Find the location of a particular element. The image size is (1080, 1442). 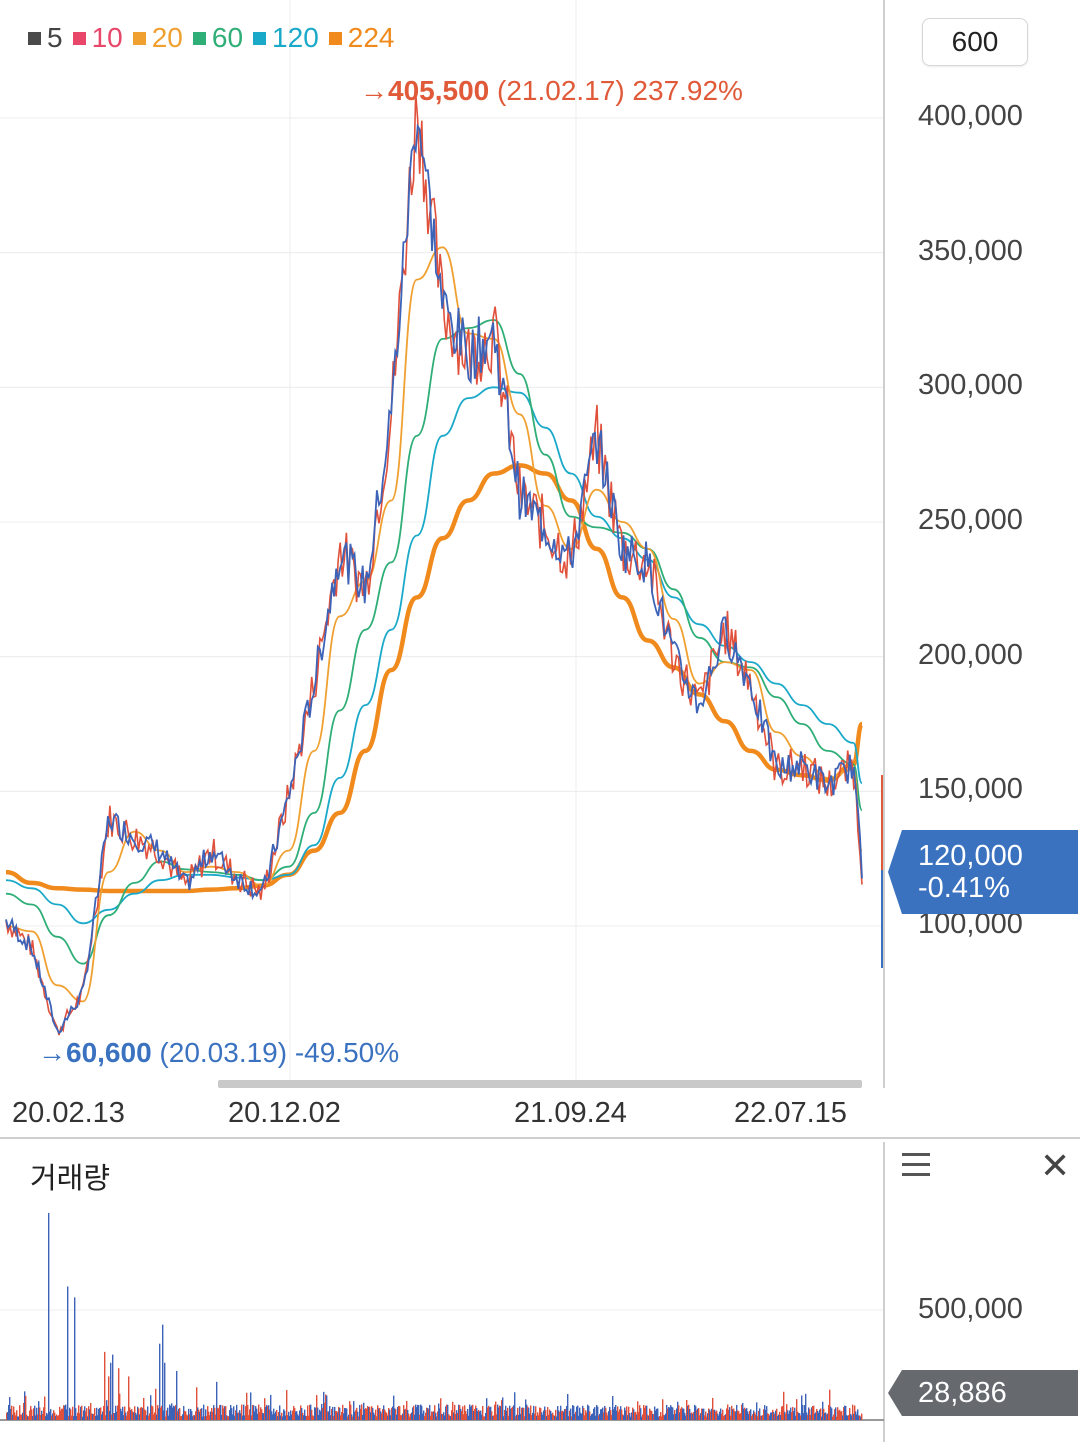

legend-ma-60: 60 is located at coordinates (218, 38).